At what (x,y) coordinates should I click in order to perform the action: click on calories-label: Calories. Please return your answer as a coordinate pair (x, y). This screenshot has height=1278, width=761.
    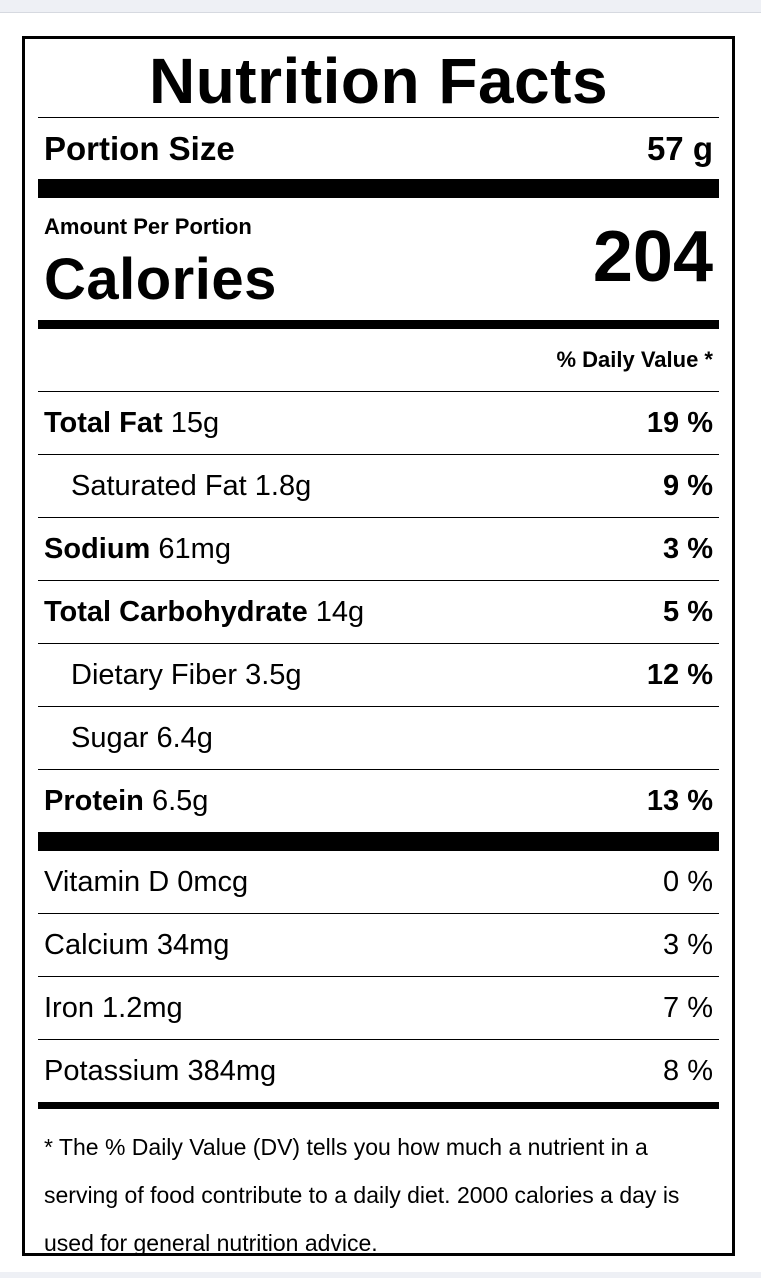
    Looking at the image, I should click on (160, 279).